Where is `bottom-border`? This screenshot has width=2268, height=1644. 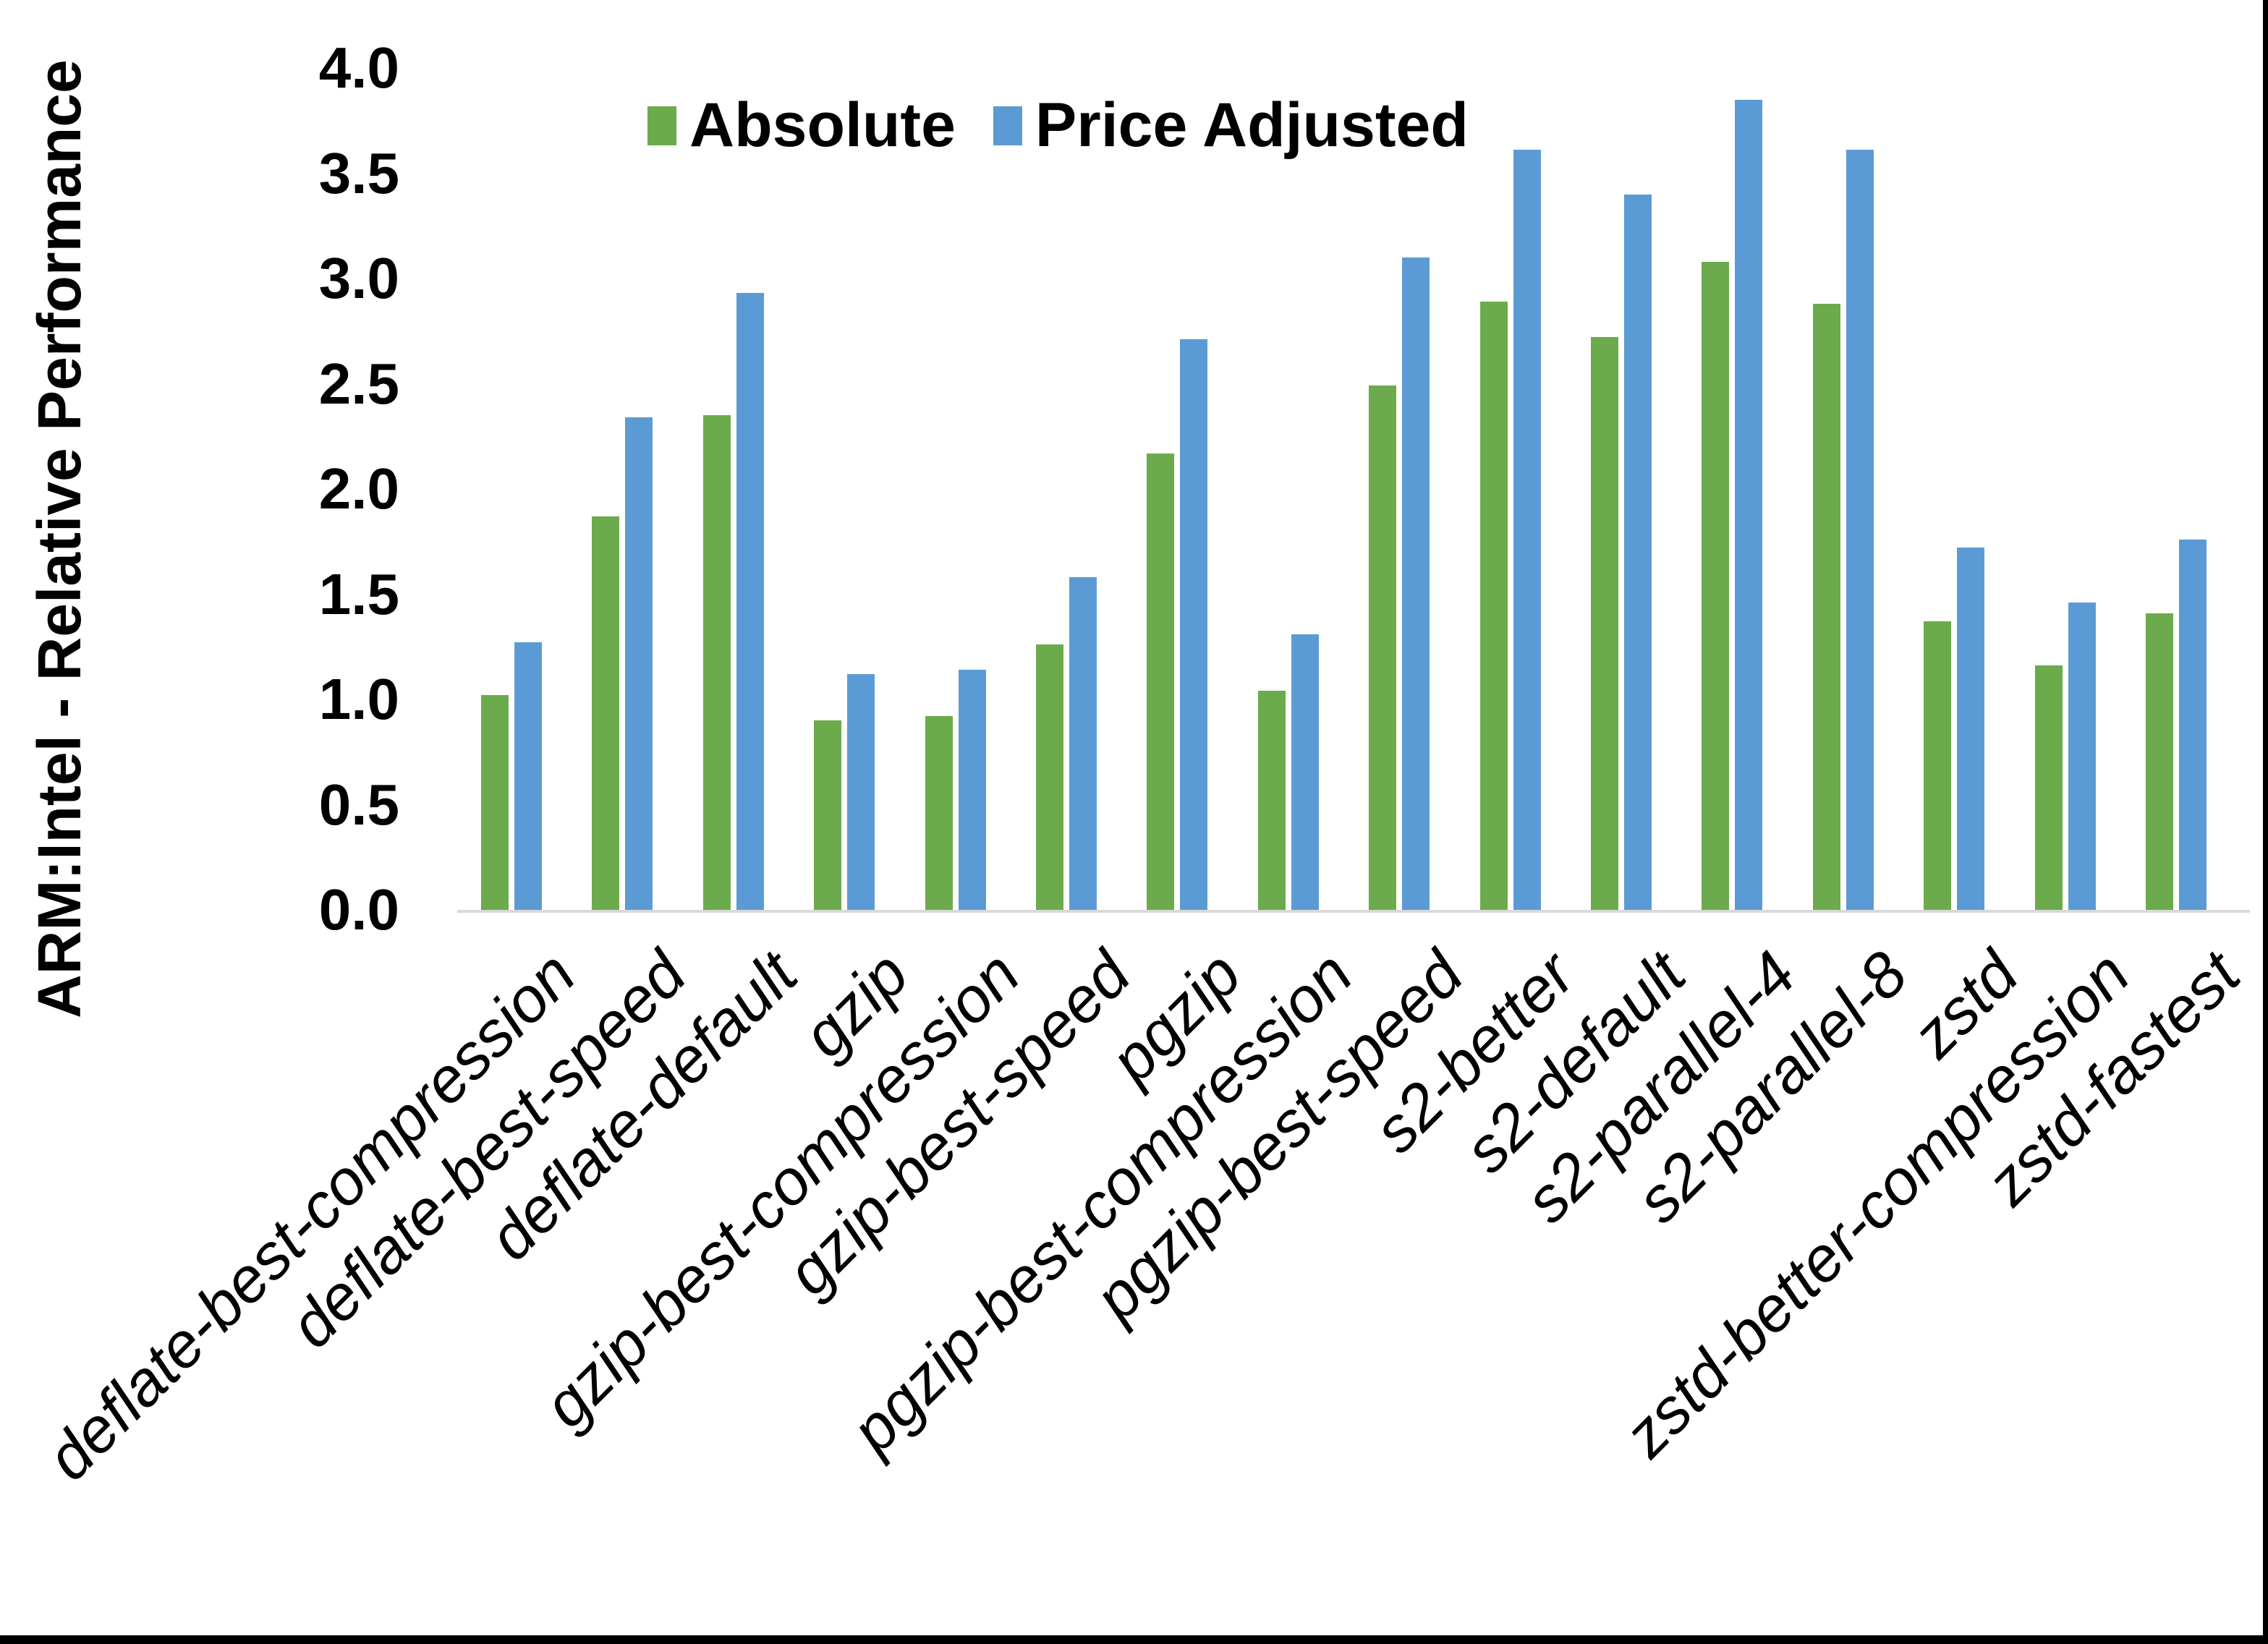 bottom-border is located at coordinates (1134, 1639).